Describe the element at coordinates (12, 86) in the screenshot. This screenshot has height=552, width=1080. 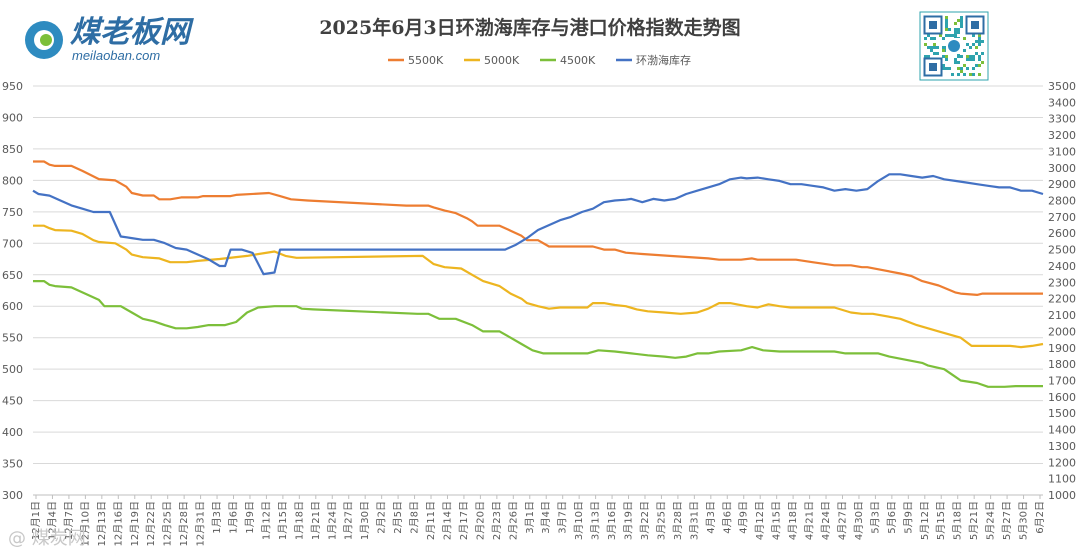
I see `left-tick-label: 950` at that location.